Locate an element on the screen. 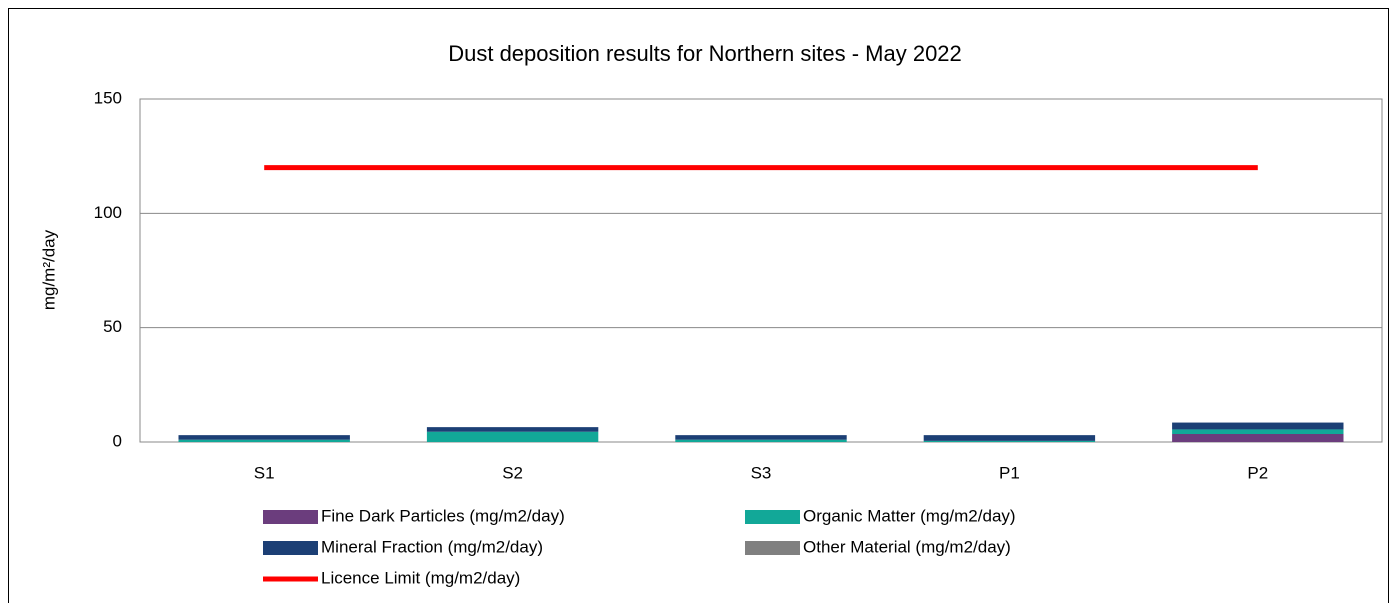  legend-label: Fine Dark Particles (mg/m2/day) is located at coordinates (443, 515).